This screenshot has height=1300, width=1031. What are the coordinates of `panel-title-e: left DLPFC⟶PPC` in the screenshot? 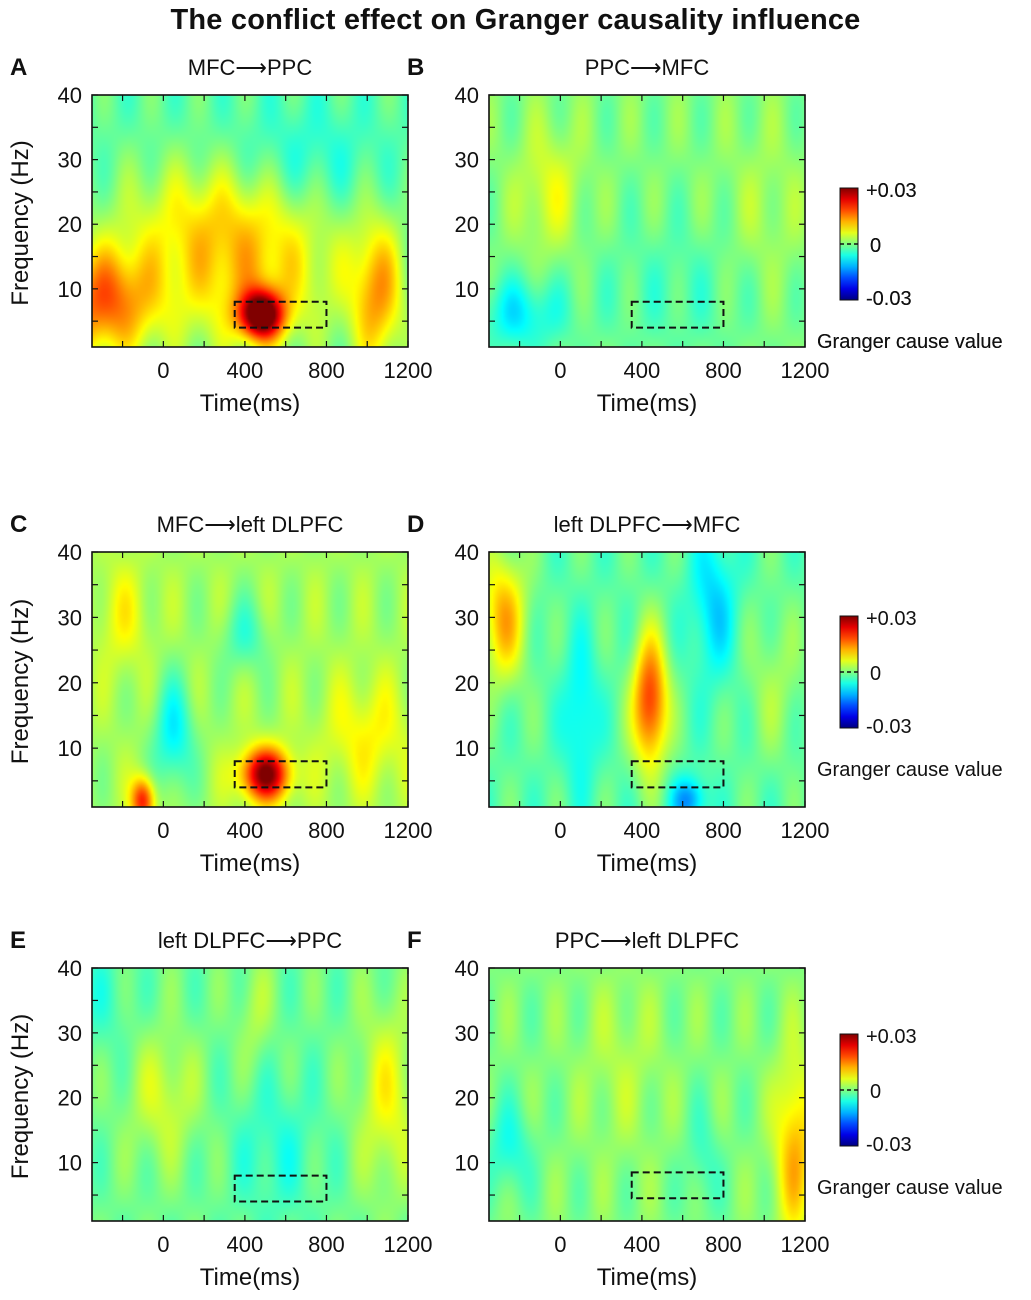 It's located at (250, 940).